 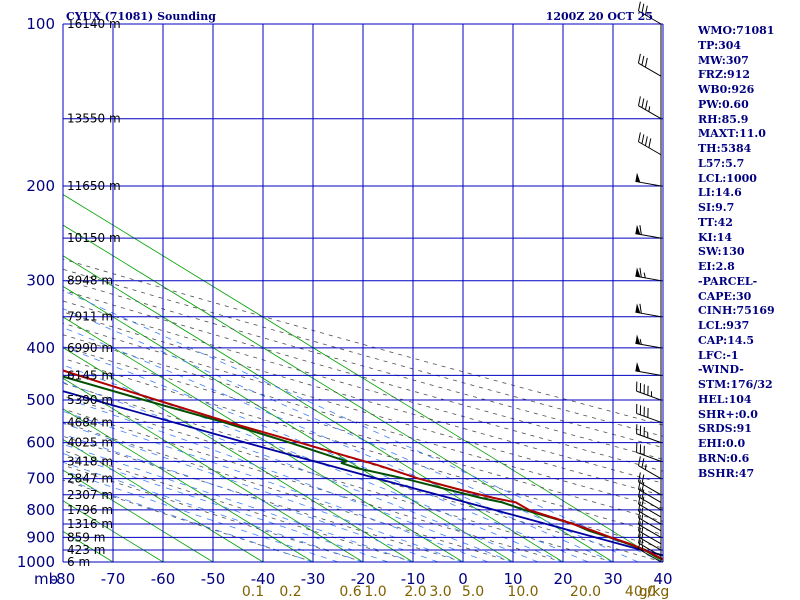 What do you see at coordinates (78, 562) in the screenshot?
I see `height-label: 6 m` at bounding box center [78, 562].